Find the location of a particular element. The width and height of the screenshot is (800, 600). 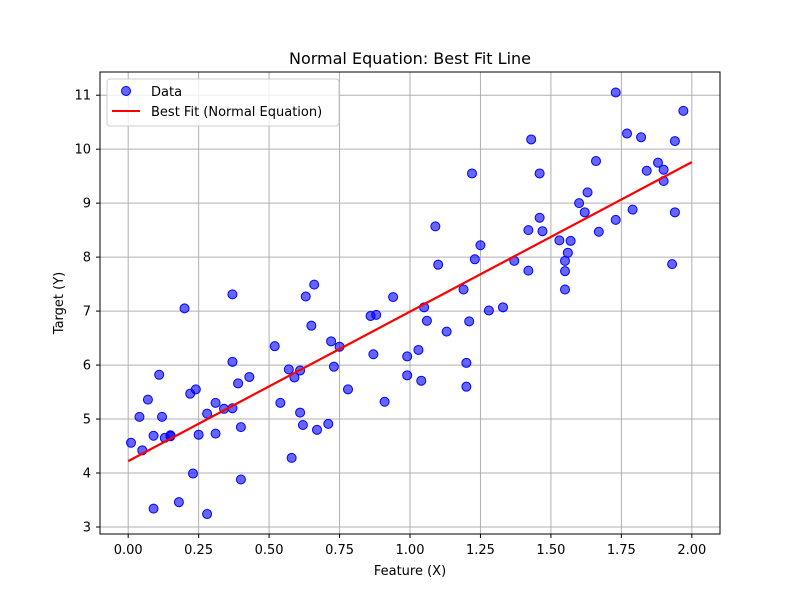

y-tick-label: 7 is located at coordinates (87, 312).